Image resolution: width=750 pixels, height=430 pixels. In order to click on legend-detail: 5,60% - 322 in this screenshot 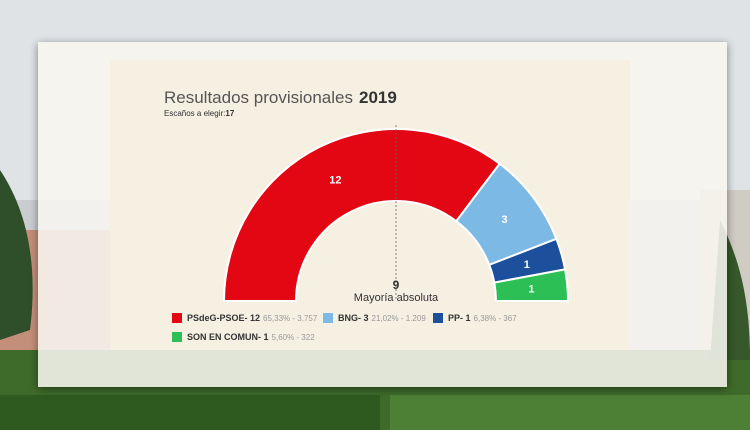, I will do `click(293, 337)`.